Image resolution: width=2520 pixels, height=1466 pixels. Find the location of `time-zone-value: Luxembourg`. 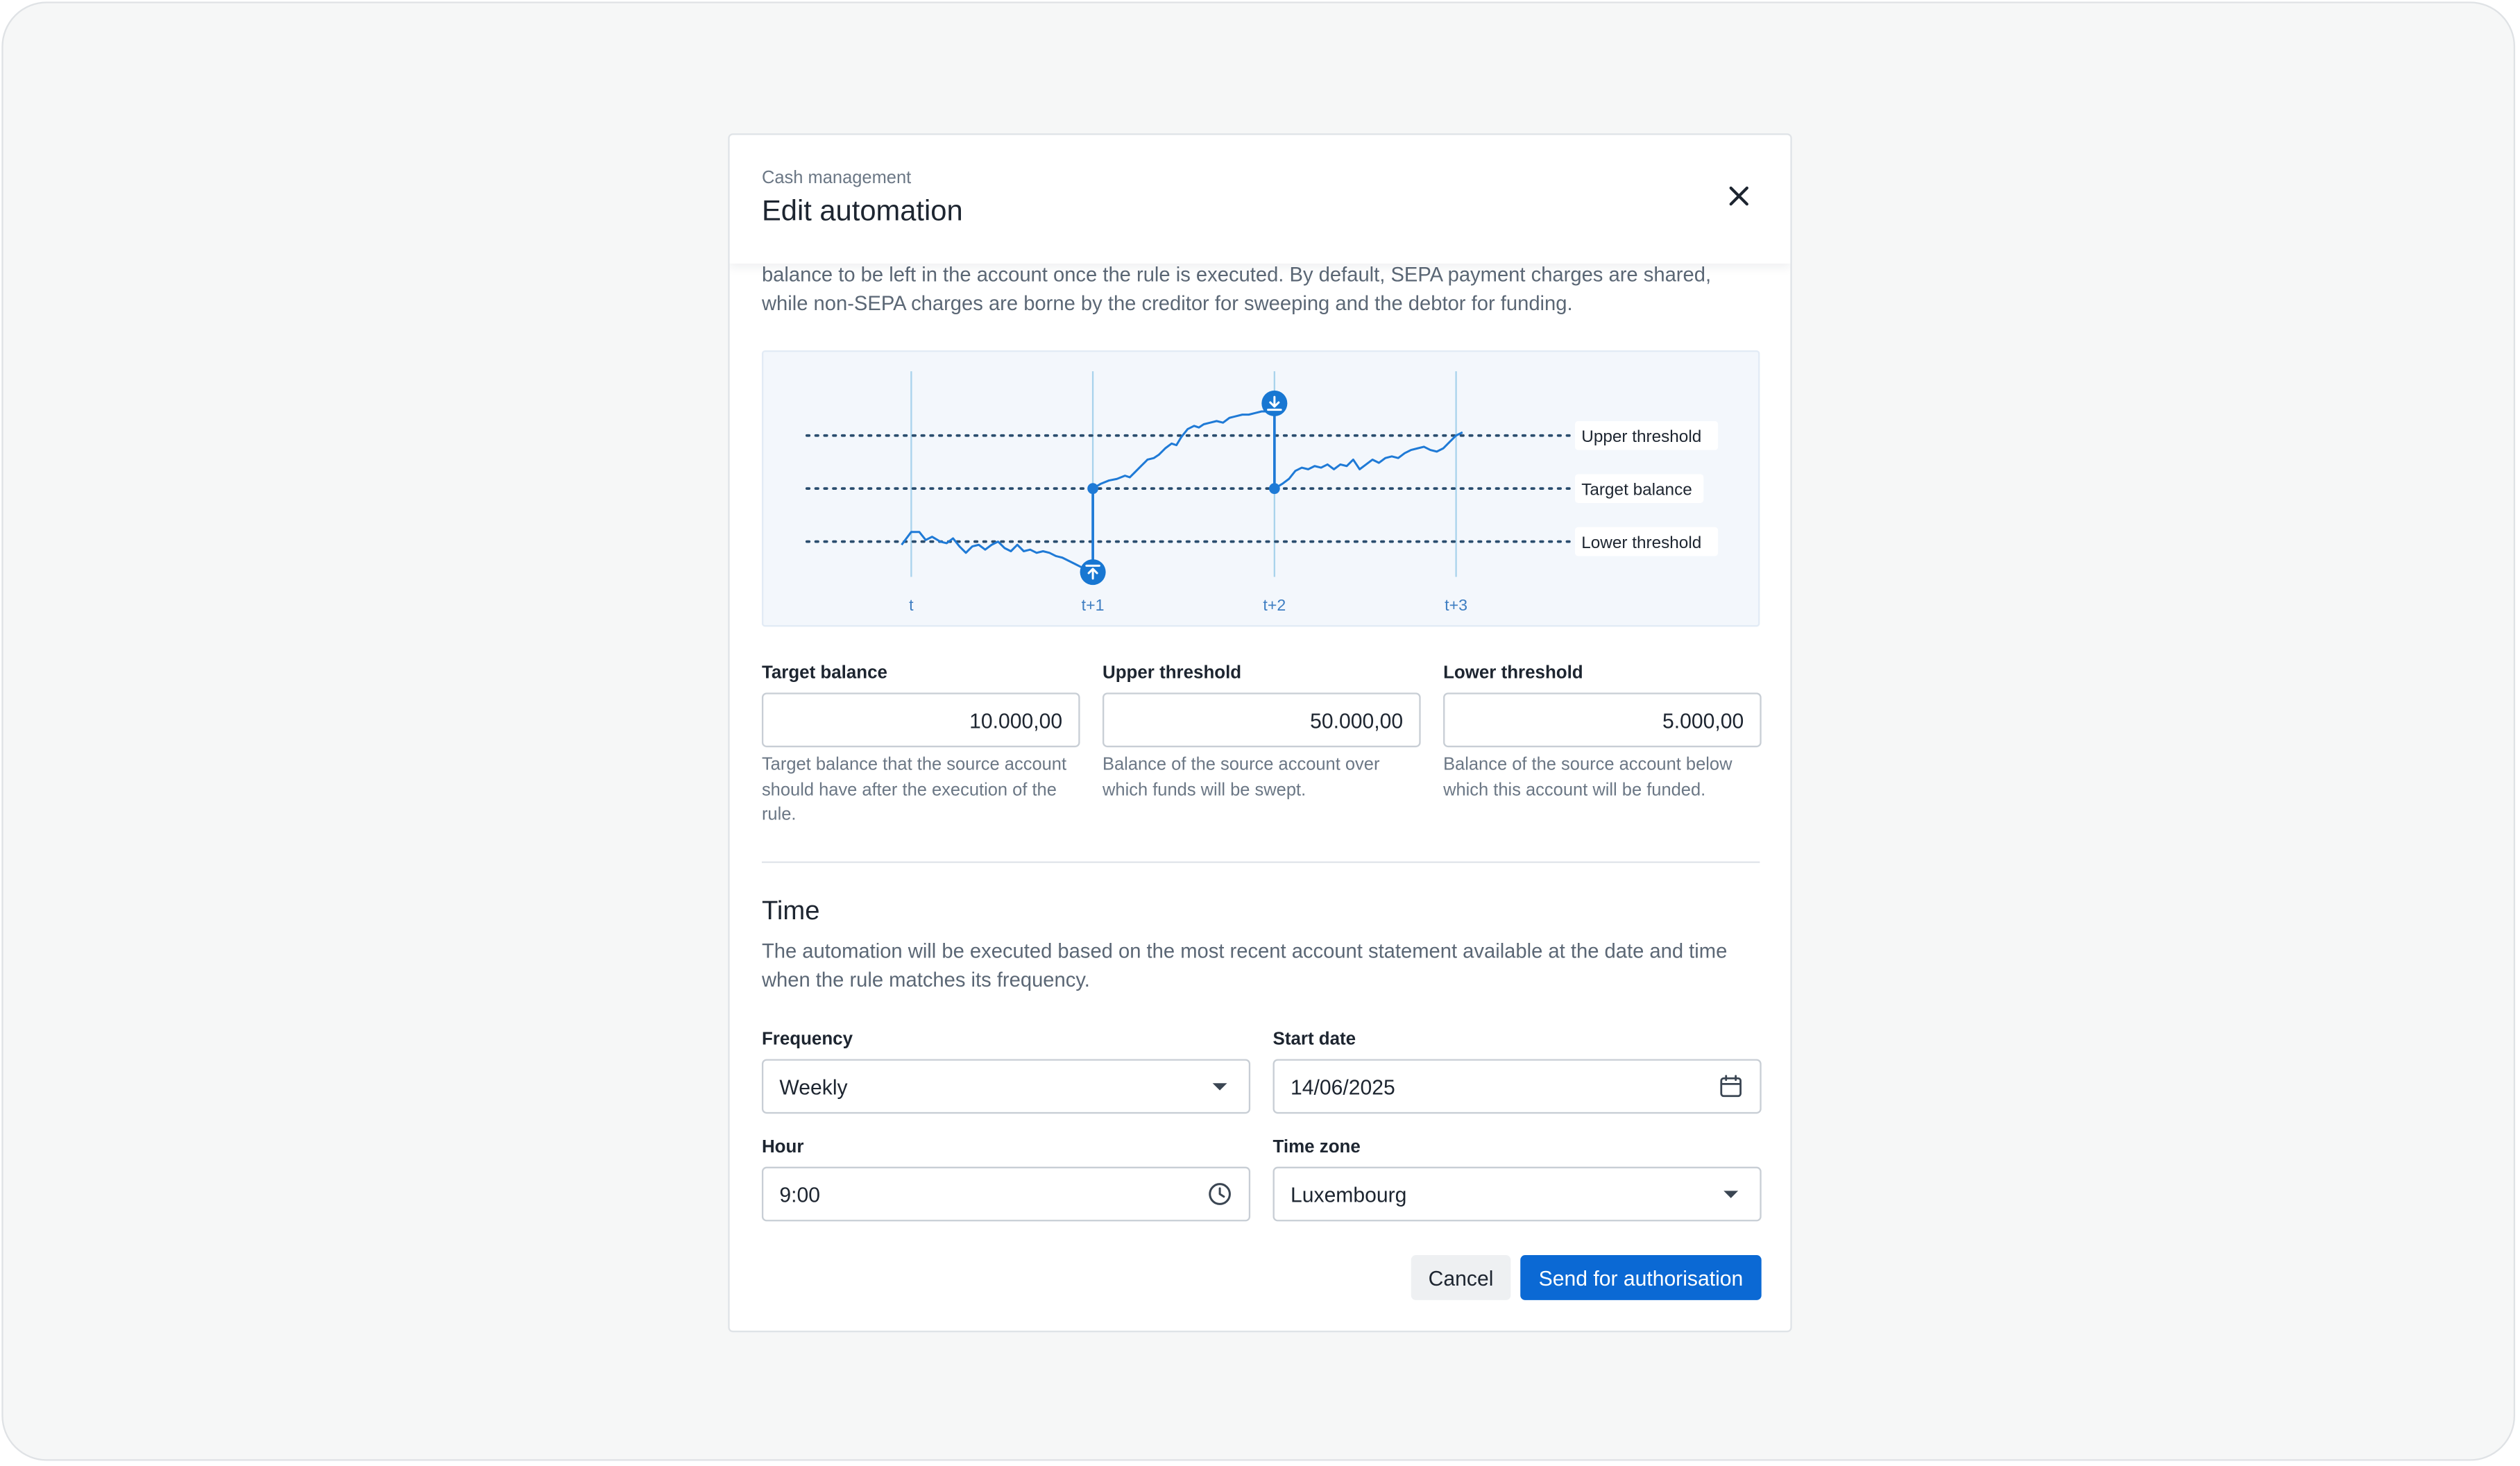

time-zone-value: Luxembourg is located at coordinates (1349, 1194).